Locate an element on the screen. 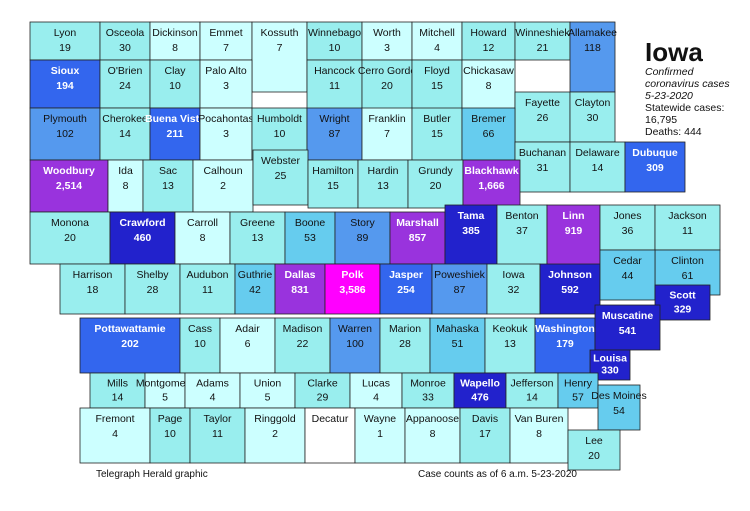 This screenshot has width=750, height=511. county-case-count: 20 is located at coordinates (70, 238).